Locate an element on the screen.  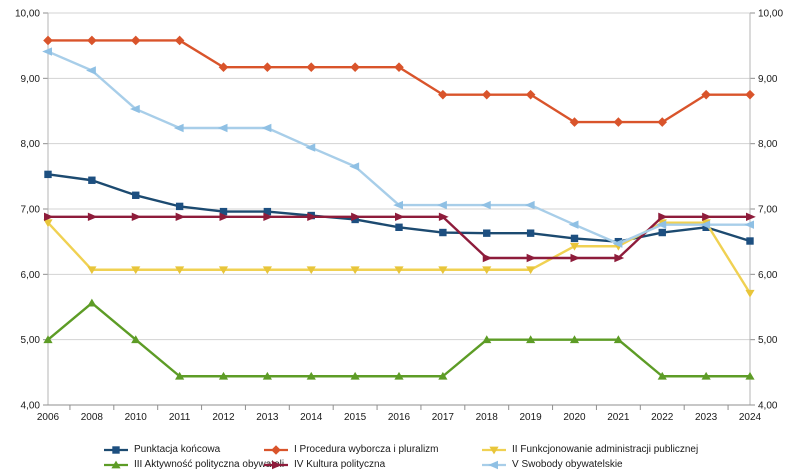
svg-text: 2014 is located at coordinates (311, 417).